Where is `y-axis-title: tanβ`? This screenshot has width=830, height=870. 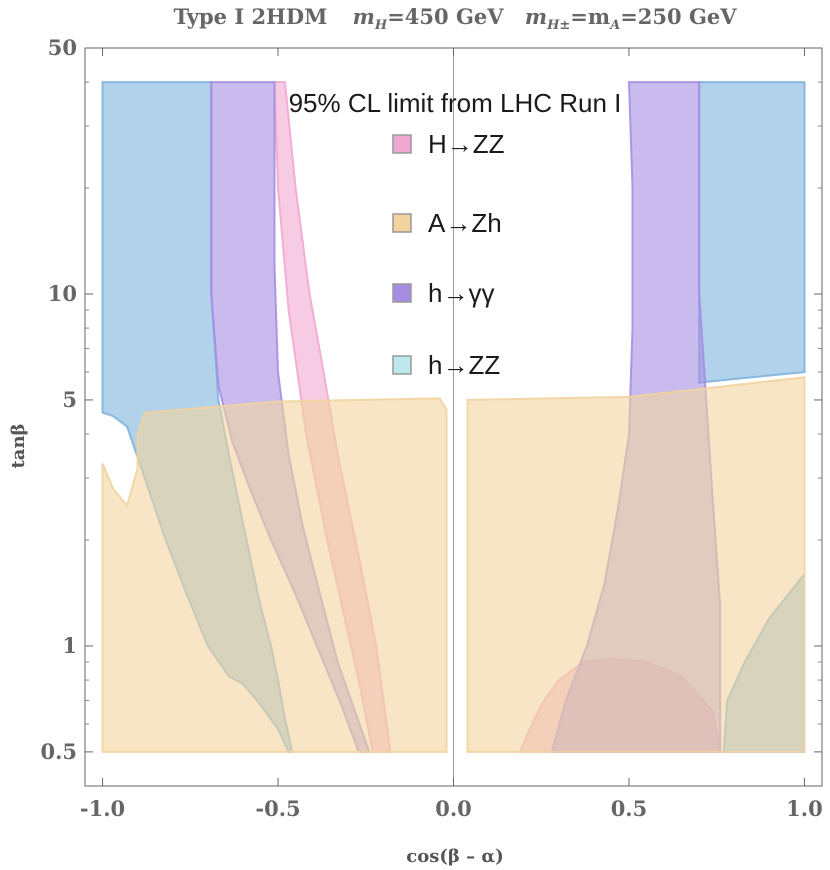 y-axis-title: tanβ is located at coordinates (18, 445).